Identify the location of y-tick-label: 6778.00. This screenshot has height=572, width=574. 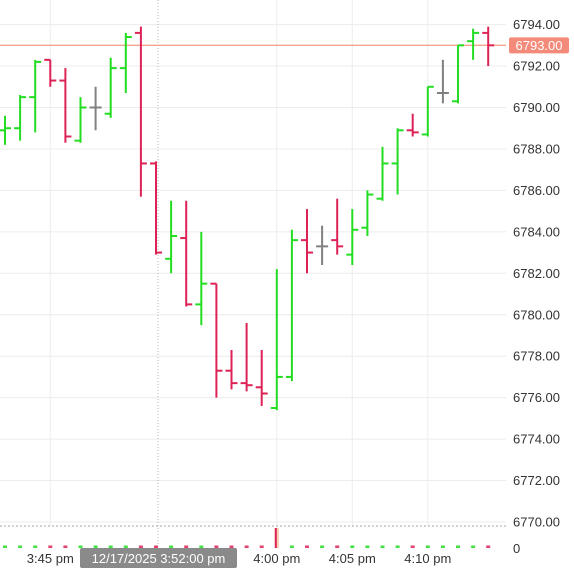
(536, 356).